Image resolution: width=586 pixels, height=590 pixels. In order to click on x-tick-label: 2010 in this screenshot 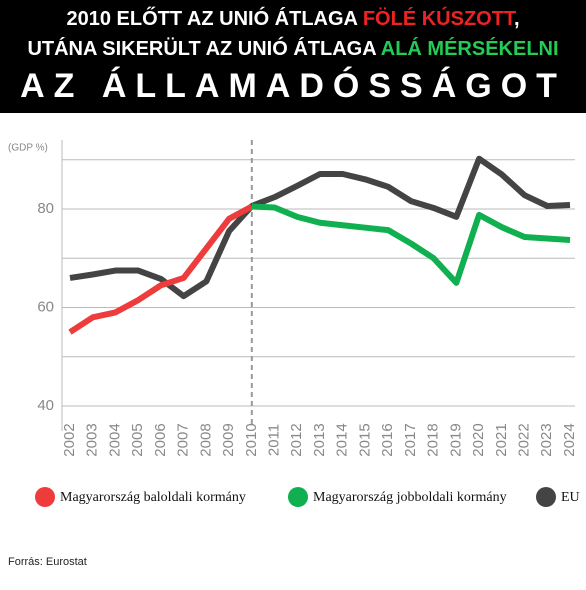, I will do `click(251, 439)`.